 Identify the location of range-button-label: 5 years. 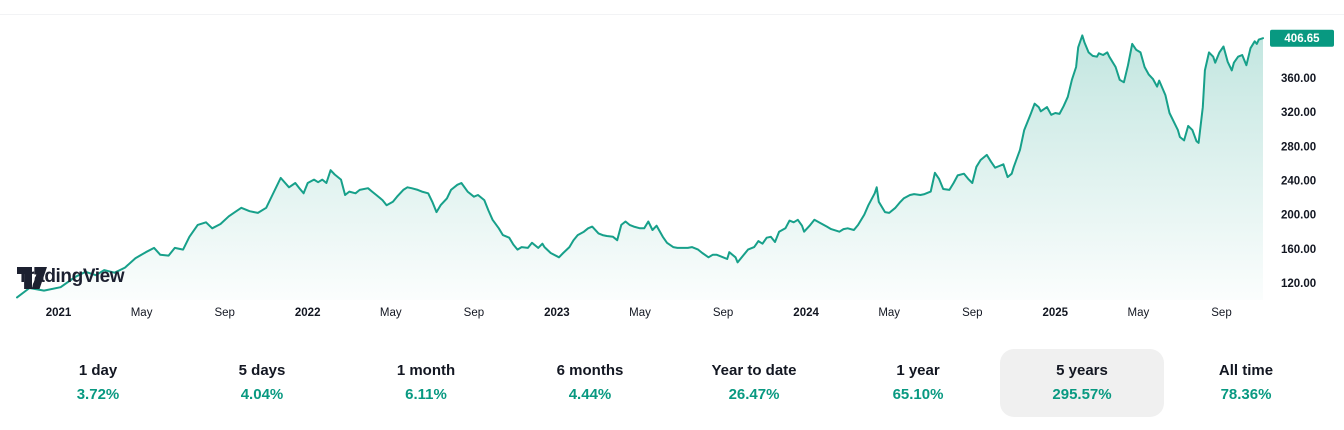
(1082, 370).